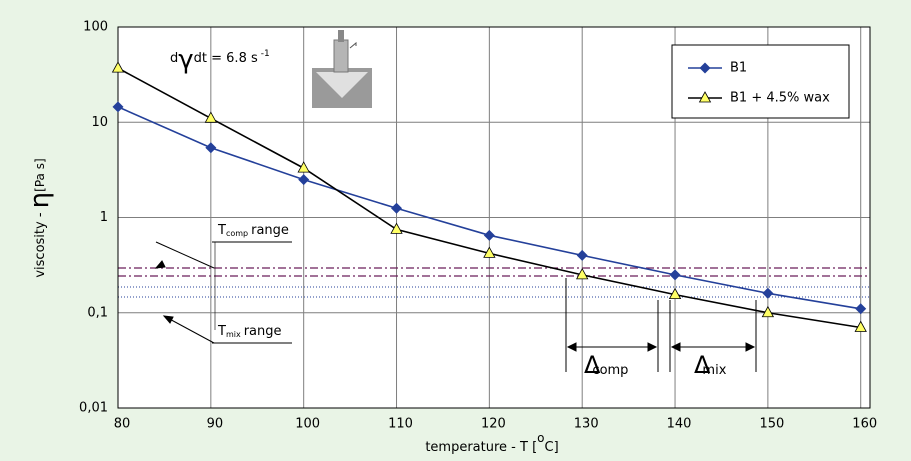  I want to click on legend-box, so click(760, 81).